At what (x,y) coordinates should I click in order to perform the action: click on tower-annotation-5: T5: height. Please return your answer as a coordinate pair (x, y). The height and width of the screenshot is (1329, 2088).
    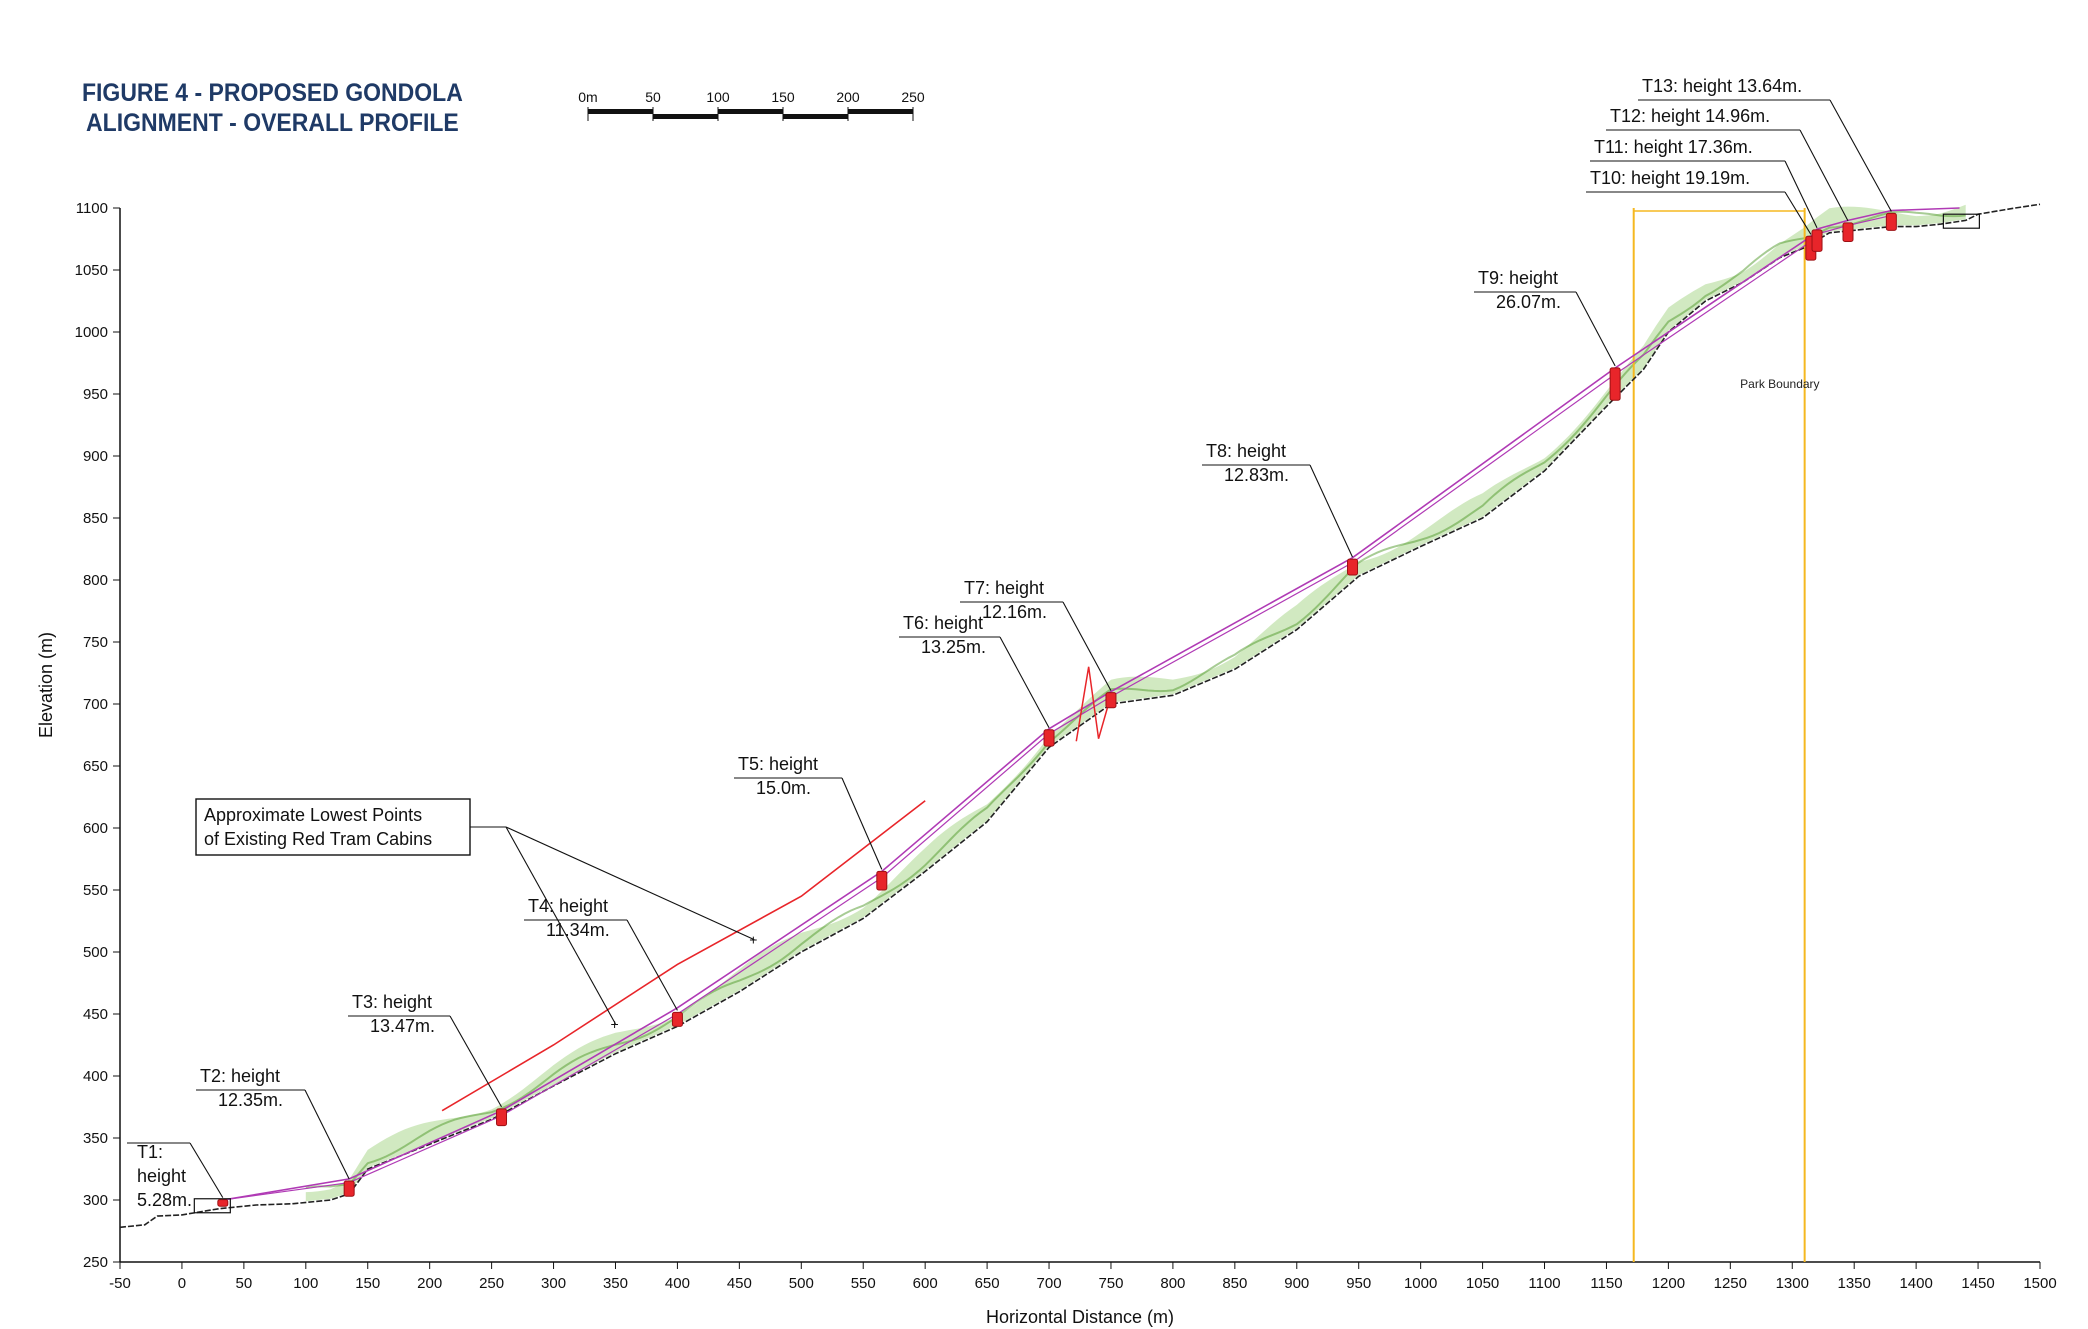
    Looking at the image, I should click on (778, 764).